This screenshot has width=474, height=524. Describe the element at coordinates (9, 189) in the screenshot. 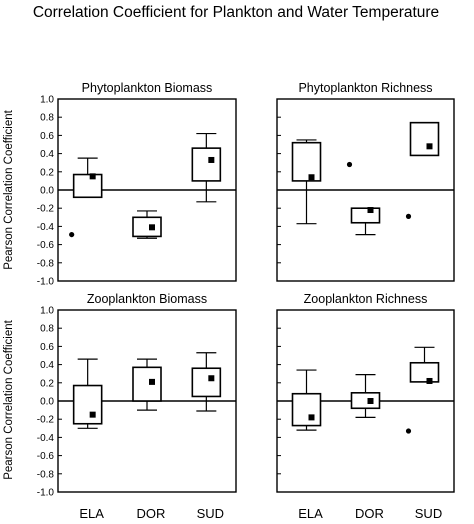

I see `panel-1-ylabel: Pearson Correlation Coefficient` at that location.